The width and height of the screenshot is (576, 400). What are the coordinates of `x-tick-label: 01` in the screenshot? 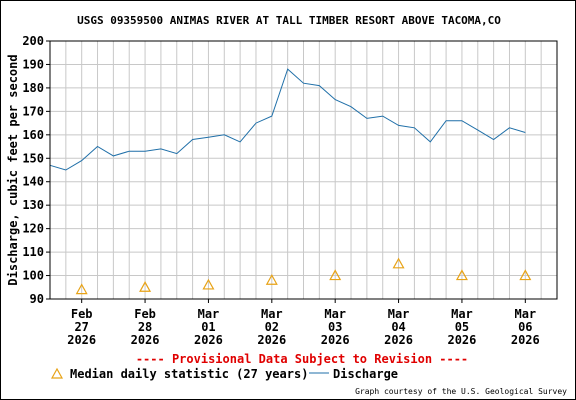 It's located at (208, 327).